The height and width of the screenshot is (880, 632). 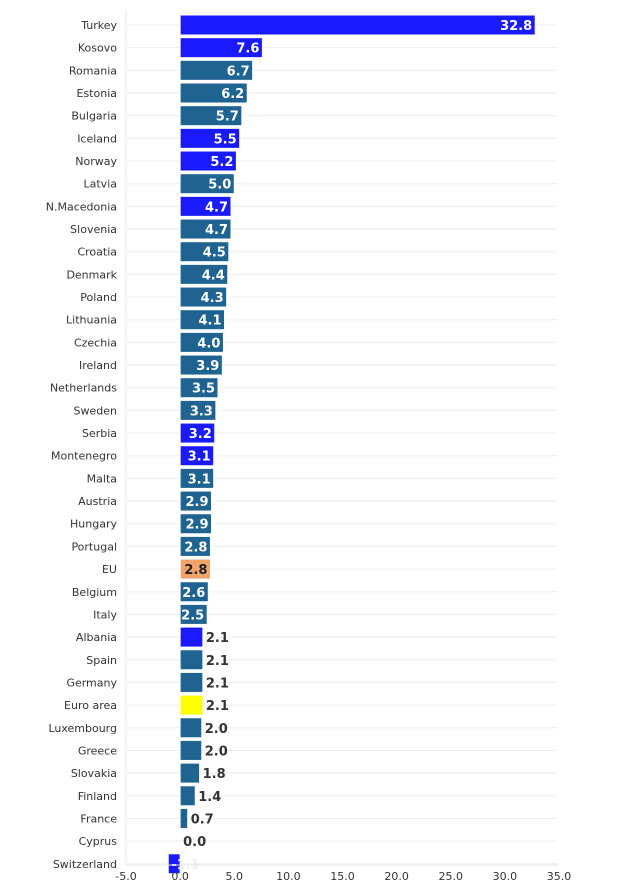 I want to click on category-label: Serbia, so click(x=99, y=433).